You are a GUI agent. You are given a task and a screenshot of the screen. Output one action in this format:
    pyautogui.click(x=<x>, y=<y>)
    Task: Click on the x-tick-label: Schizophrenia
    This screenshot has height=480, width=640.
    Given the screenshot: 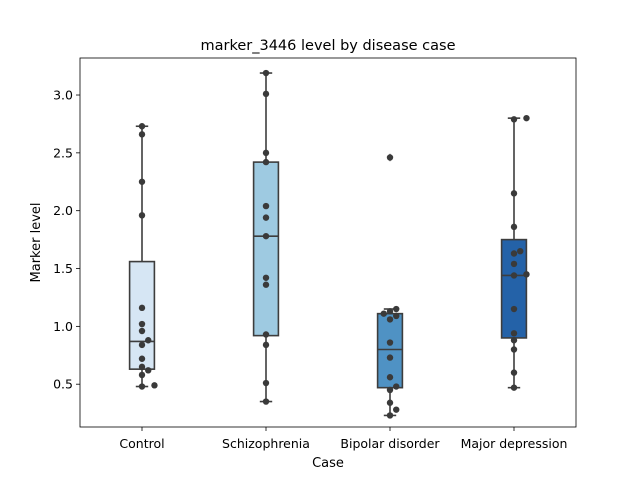 What is the action you would take?
    pyautogui.click(x=266, y=443)
    